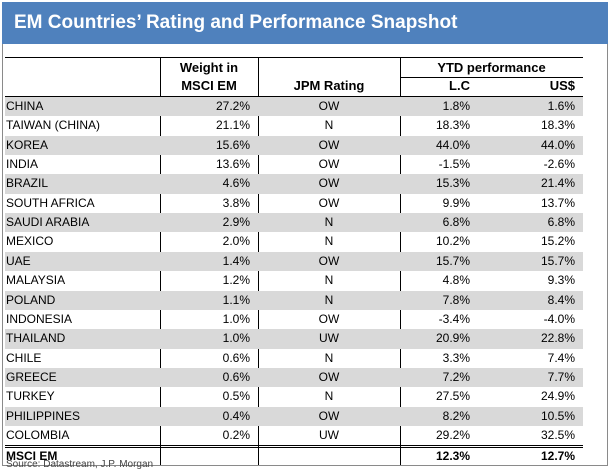 Image resolution: width=612 pixels, height=471 pixels. I want to click on header-cell: YTD performance, so click(491, 67).